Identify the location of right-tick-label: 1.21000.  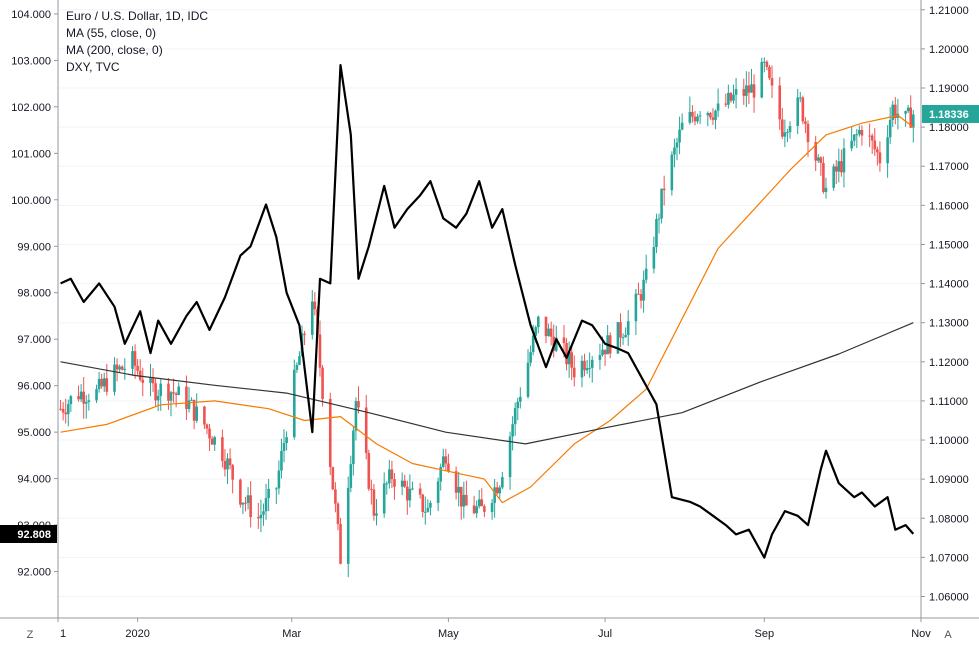
(949, 11).